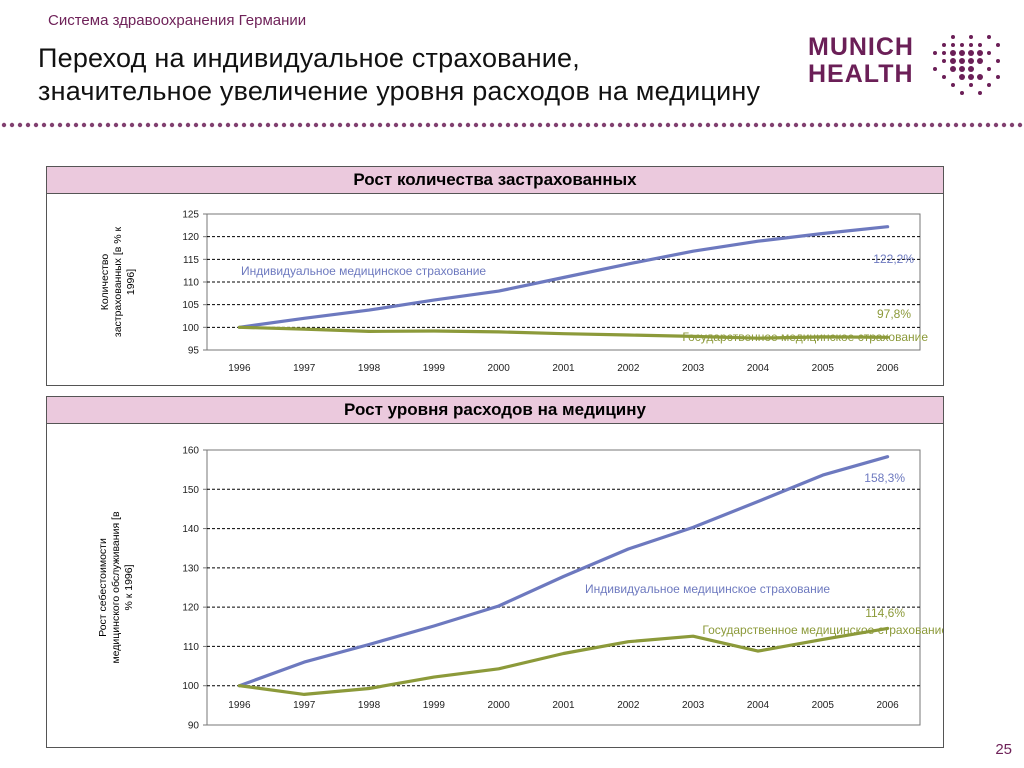 The height and width of the screenshot is (768, 1024). What do you see at coordinates (861, 61) in the screenshot?
I see `logo-text: MUNICH HEALTH` at bounding box center [861, 61].